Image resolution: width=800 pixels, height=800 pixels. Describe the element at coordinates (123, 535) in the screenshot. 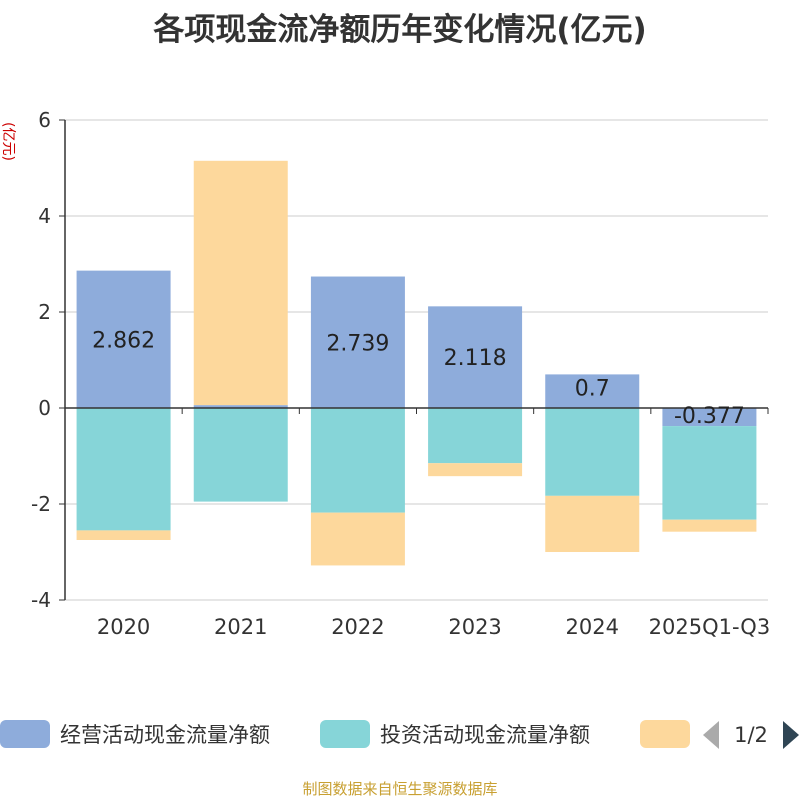

I see `bar-3-2020` at that location.